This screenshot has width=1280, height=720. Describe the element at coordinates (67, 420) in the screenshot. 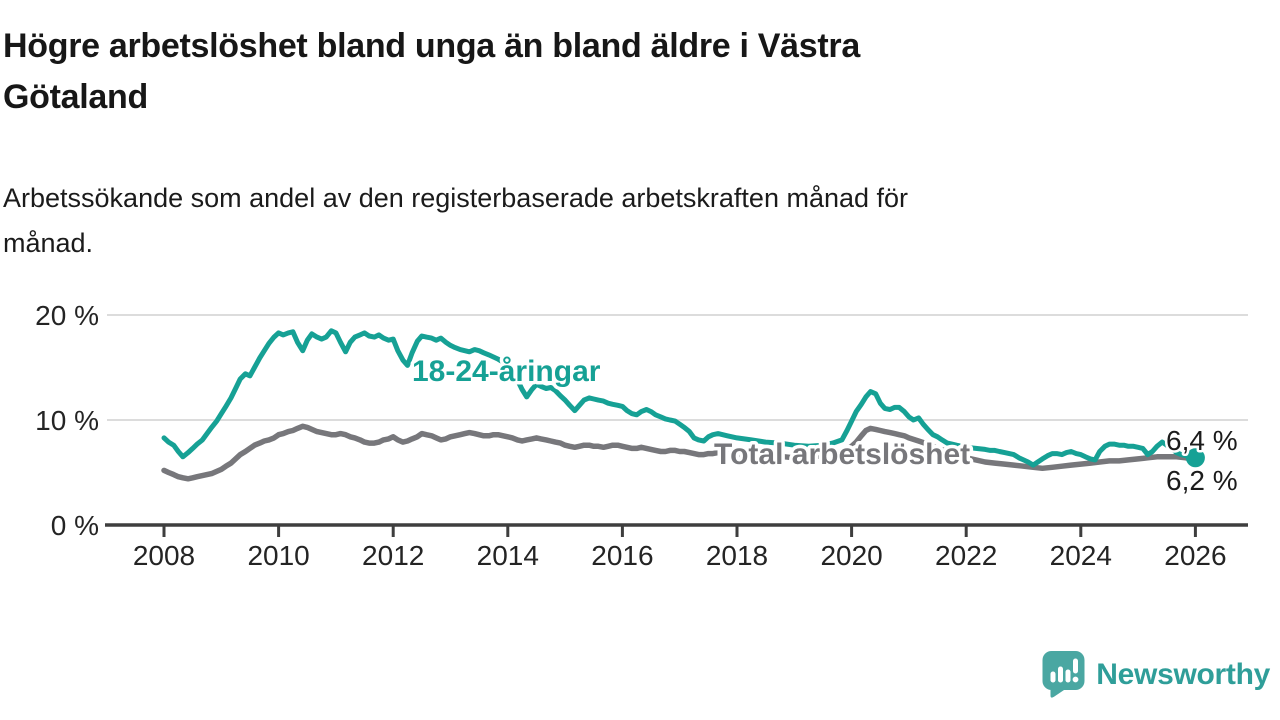

I see `y-axis-tick-label: 10 %` at that location.